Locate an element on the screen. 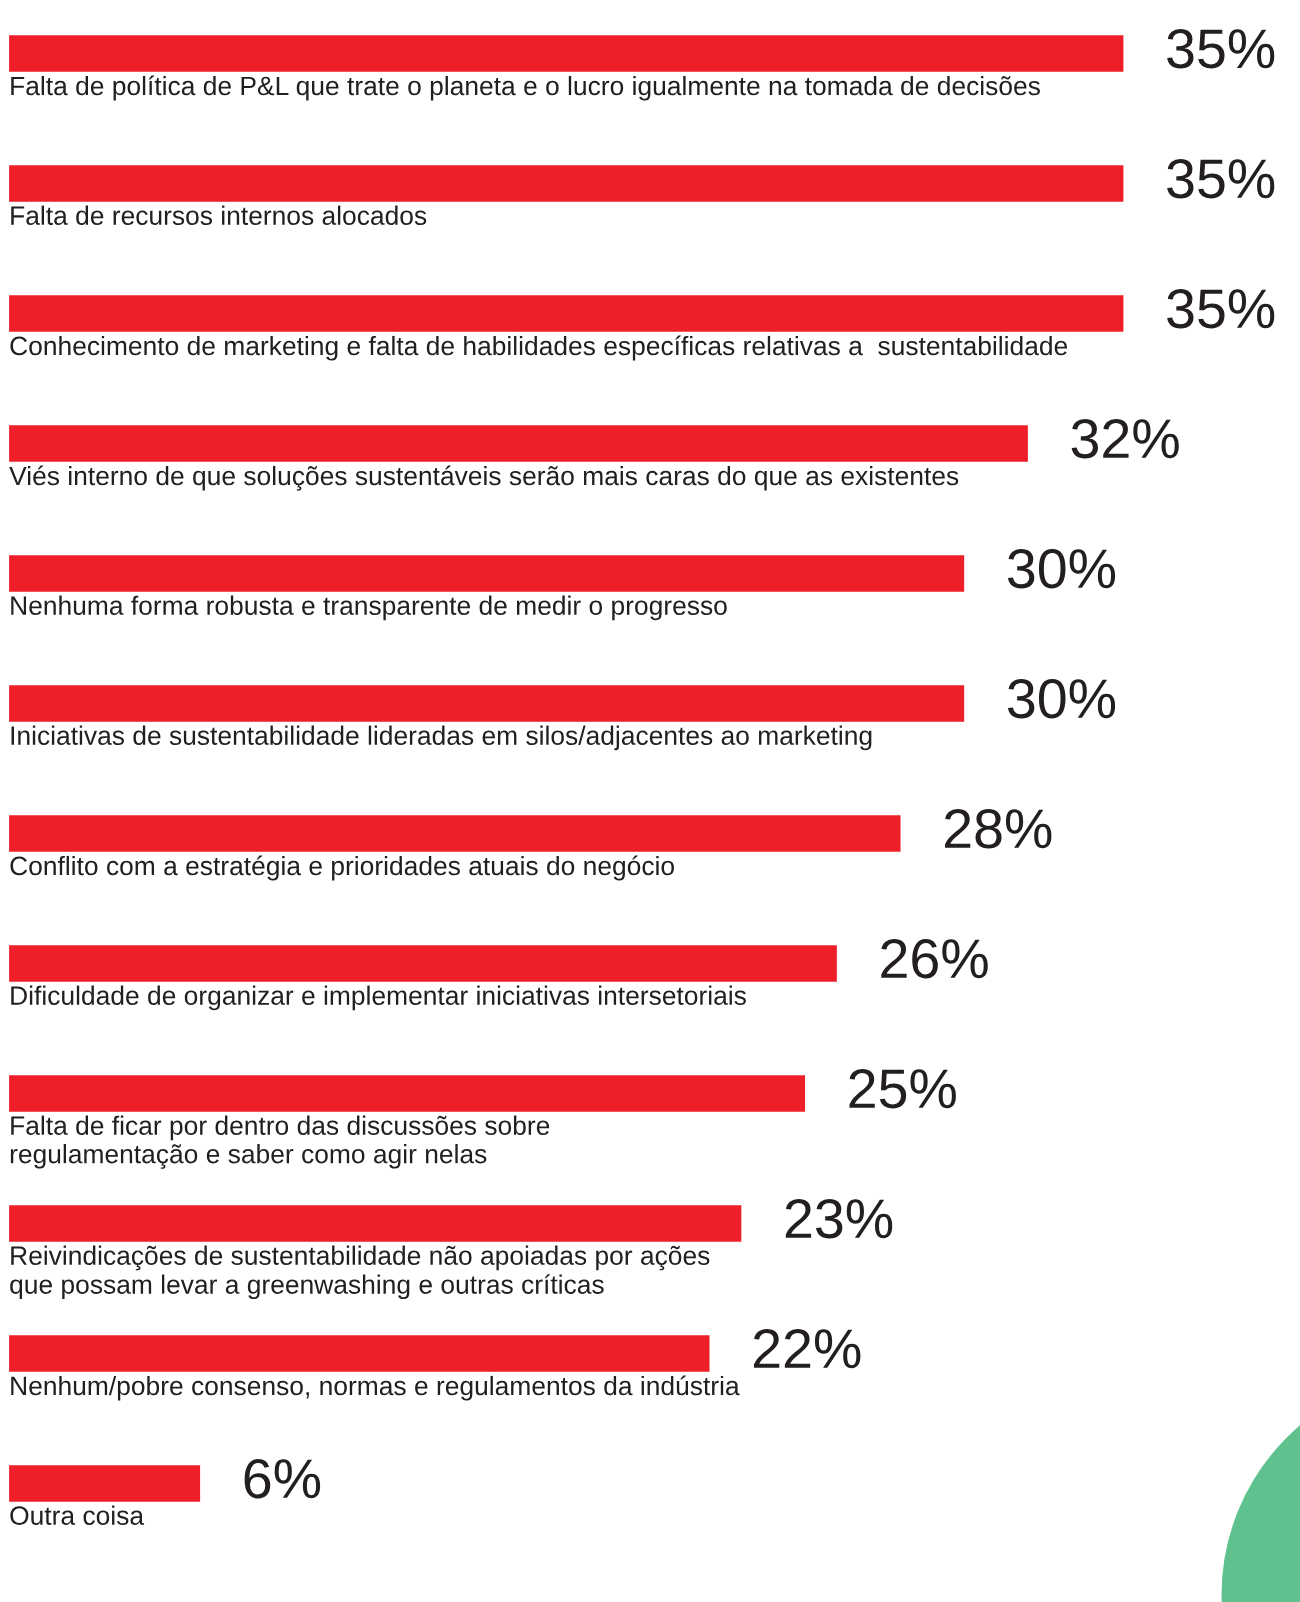 The image size is (1300, 1602). y-tick-label: Falta de política de P&L que trate o planeta e o lucro igualmente na tomada de decisões is located at coordinates (525, 88).